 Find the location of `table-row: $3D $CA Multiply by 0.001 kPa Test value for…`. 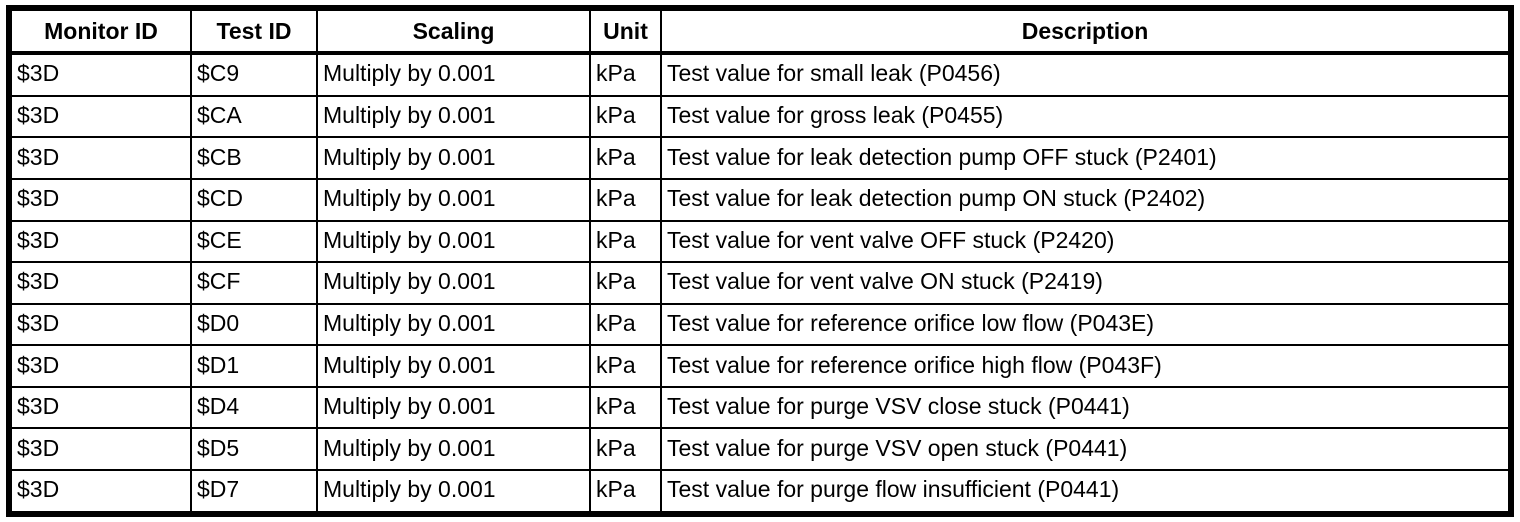

table-row: $3D $CA Multiply by 0.001 kPa Test value for… is located at coordinates (760, 116).